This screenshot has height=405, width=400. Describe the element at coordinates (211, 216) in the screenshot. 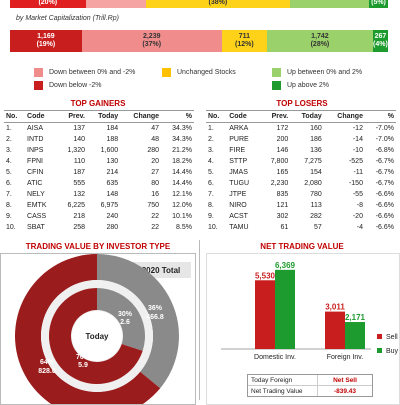

I see `table-cell: 9.` at that location.